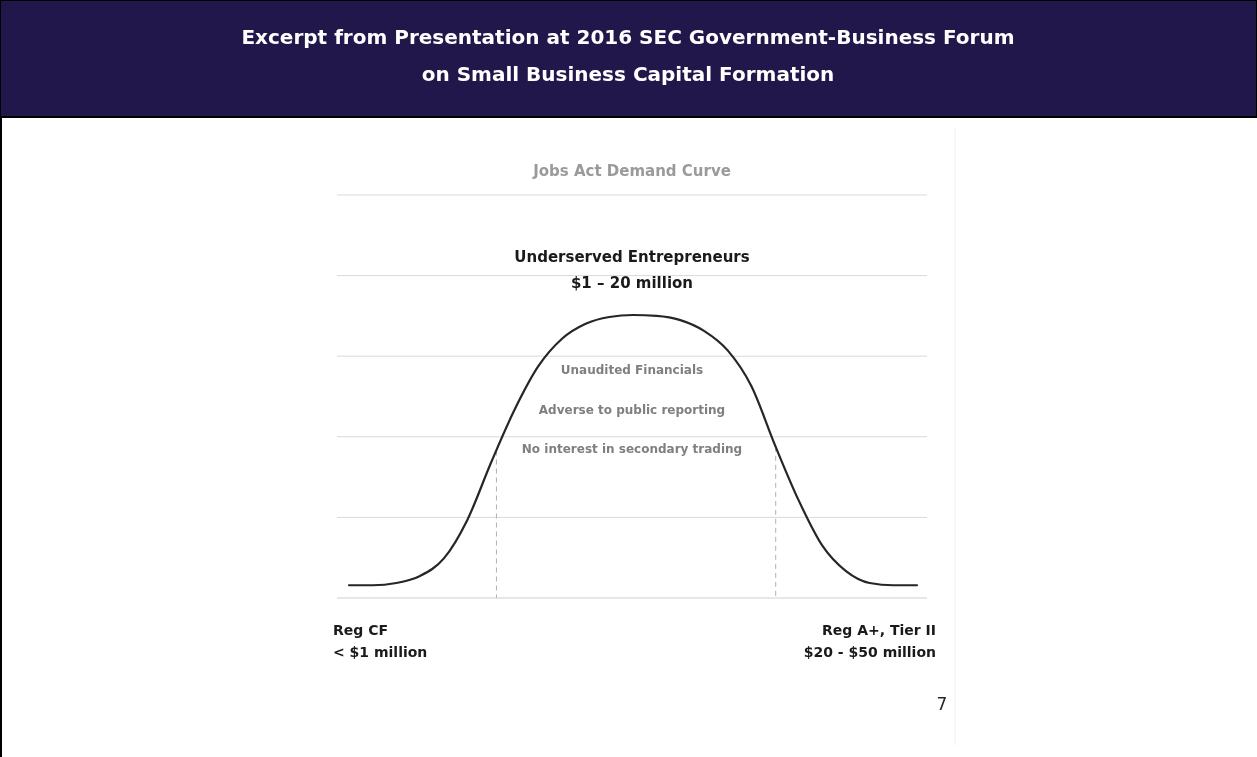  Describe the element at coordinates (361, 630) in the screenshot. I see `text: Reg CF` at that location.